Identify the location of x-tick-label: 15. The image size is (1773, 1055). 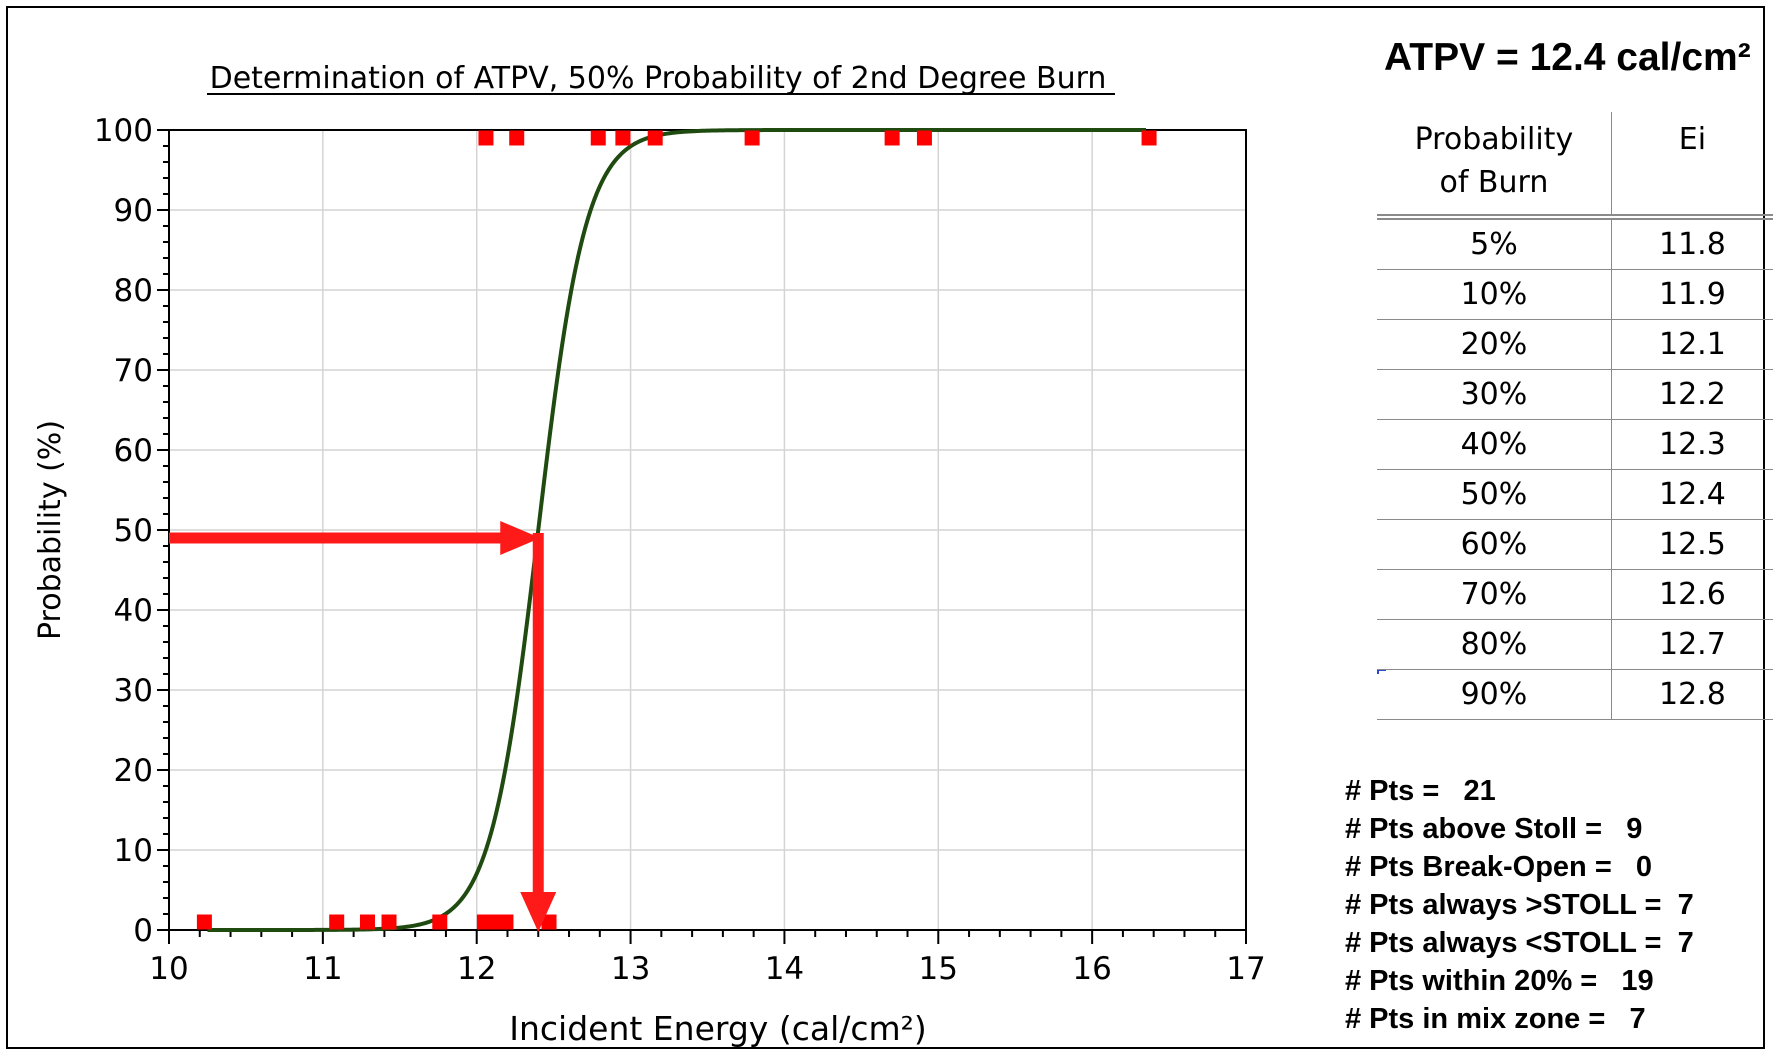
(938, 969).